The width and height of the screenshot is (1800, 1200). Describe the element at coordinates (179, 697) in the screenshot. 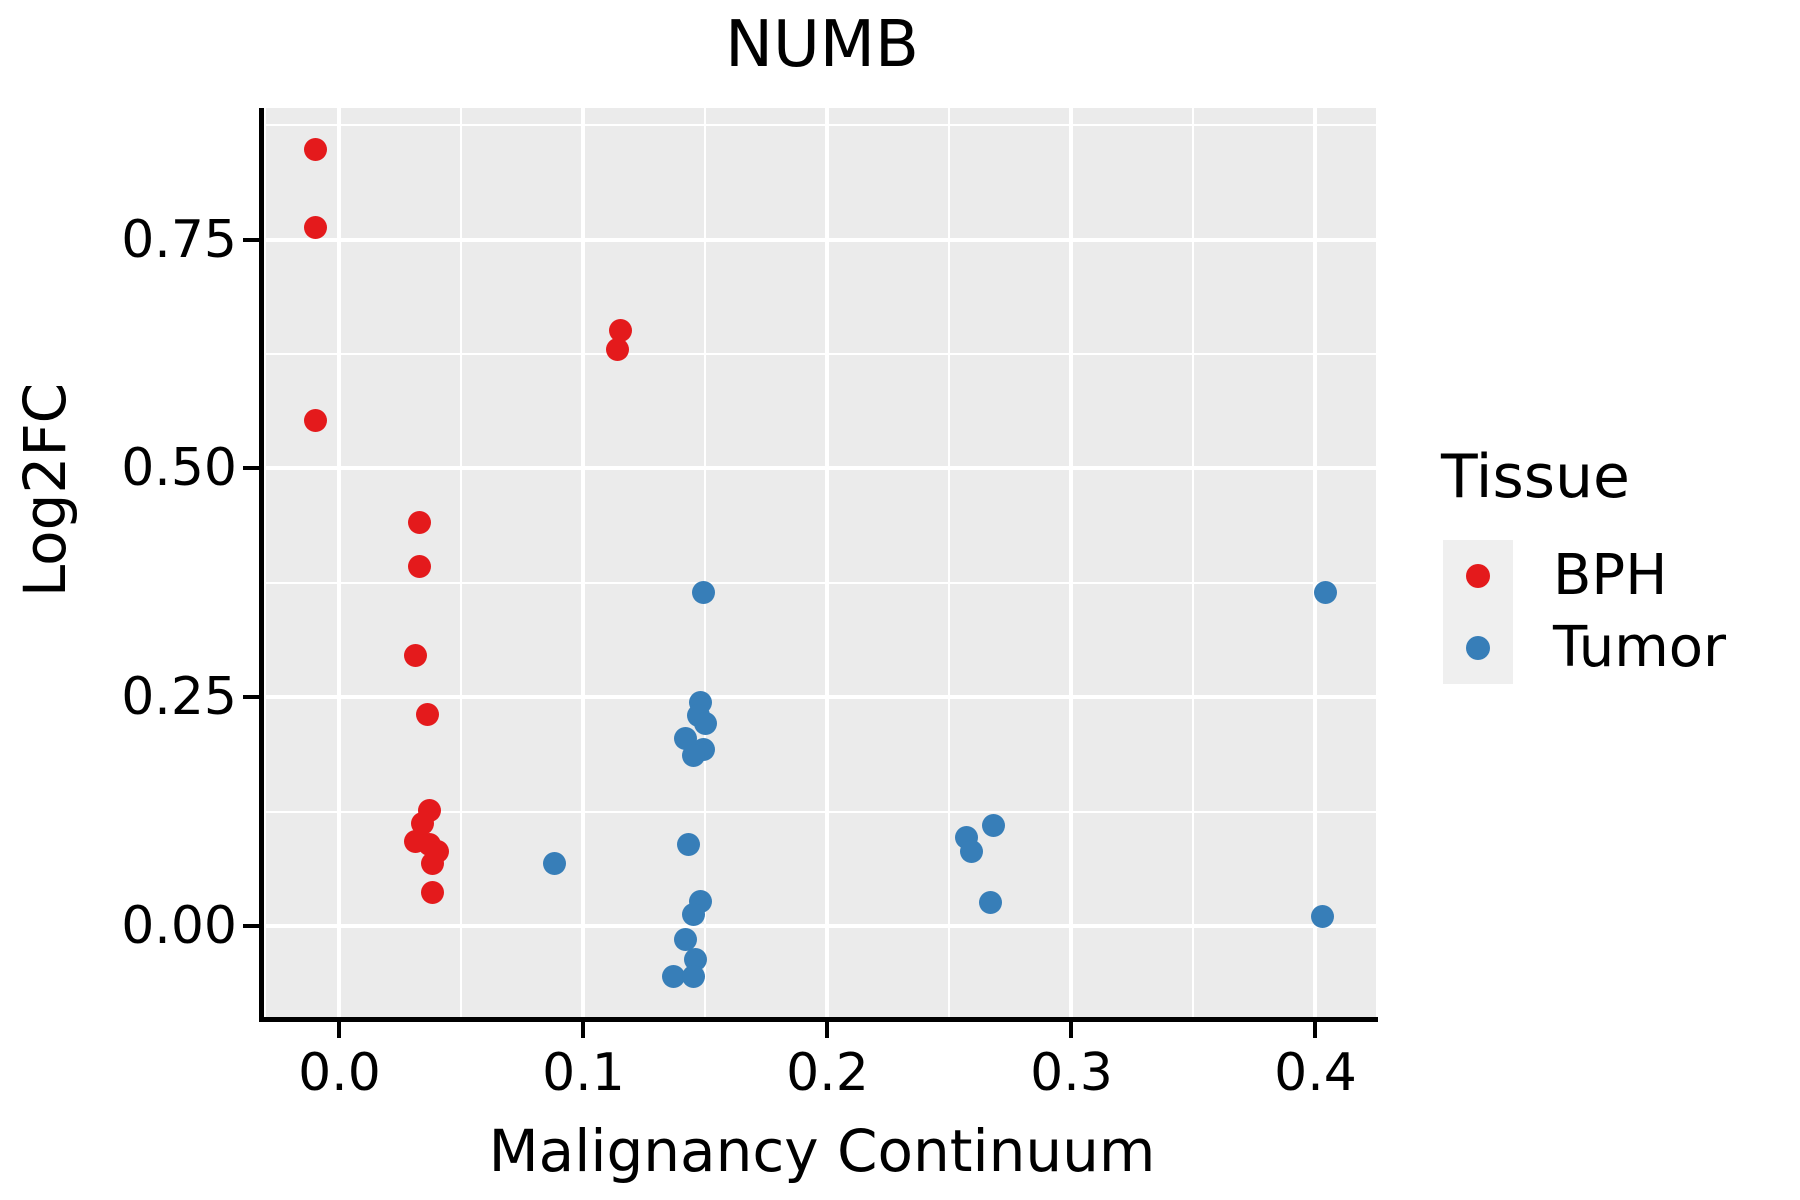

I see `y-tick-label: 0.25` at that location.